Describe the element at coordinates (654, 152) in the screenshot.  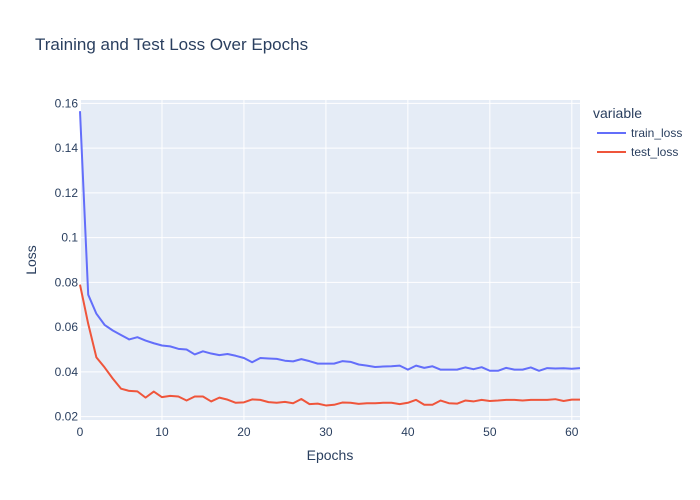
I see `legend-label-test-loss: test_loss` at that location.